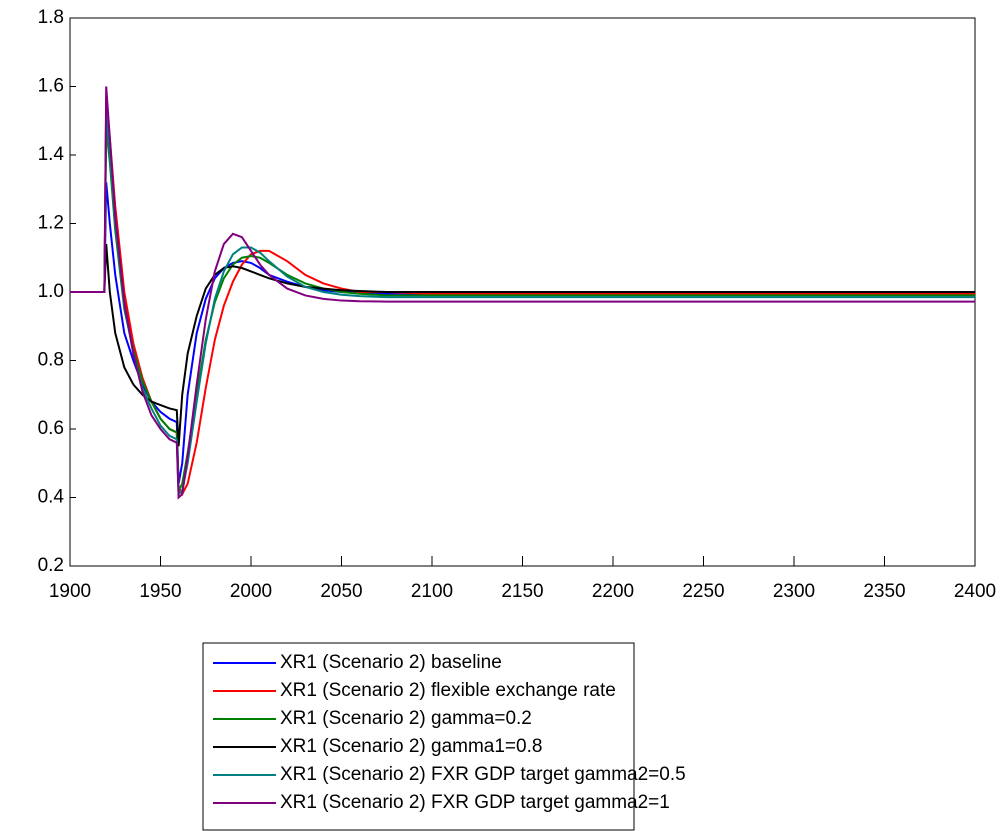 Image resolution: width=1006 pixels, height=831 pixels. I want to click on y-tick-label: 1.0, so click(51, 291).